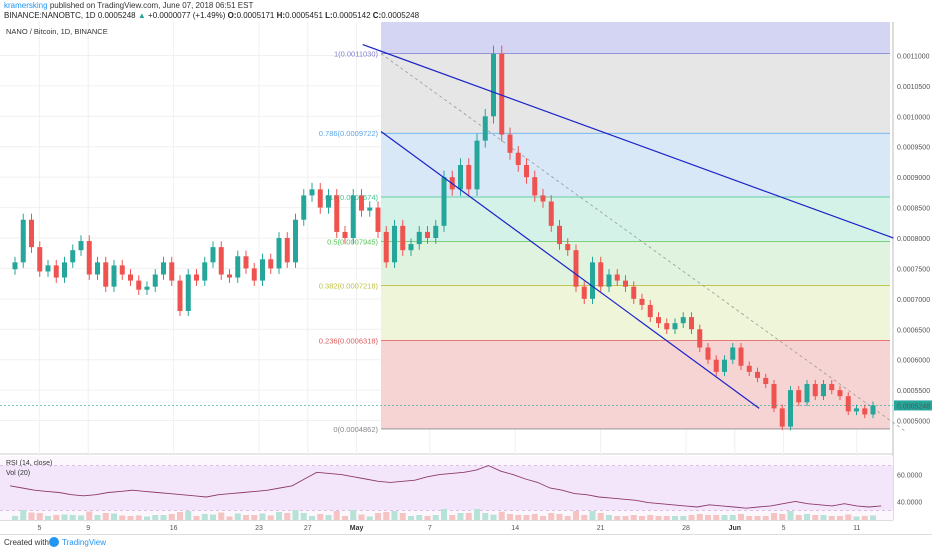 The width and height of the screenshot is (932, 551). Describe the element at coordinates (187, 15) in the screenshot. I see `price-change: +0.0000077 (+1.49%)` at that location.